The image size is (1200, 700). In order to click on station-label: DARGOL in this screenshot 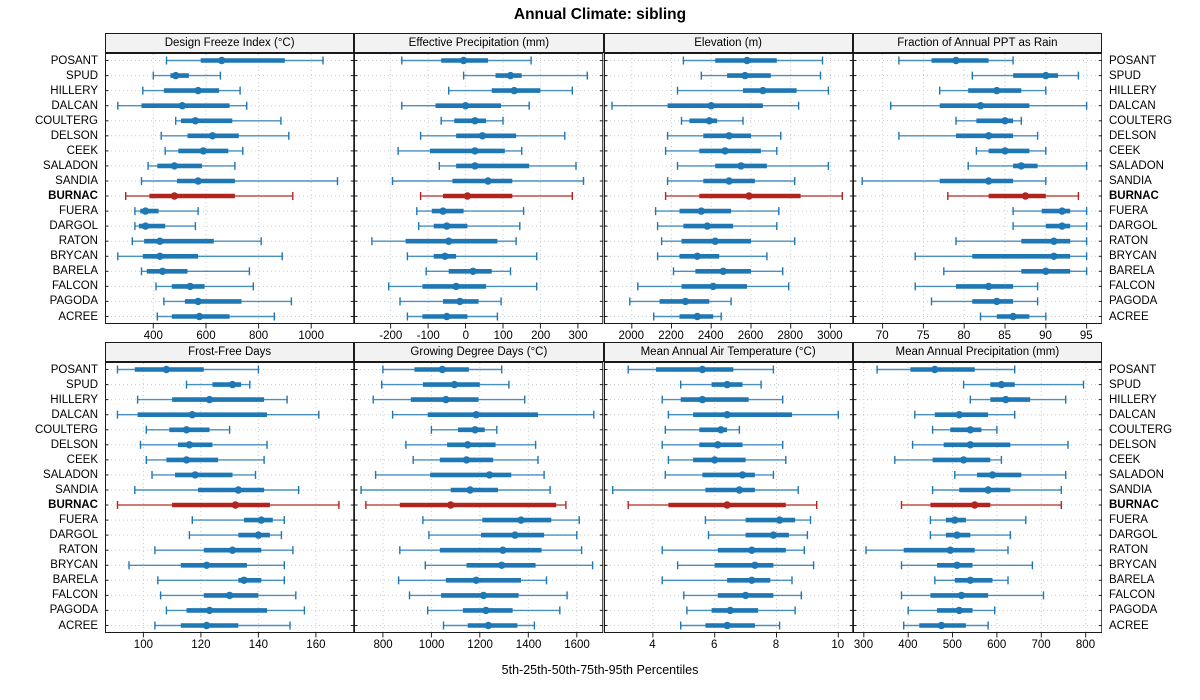, I will do `click(1133, 226)`.